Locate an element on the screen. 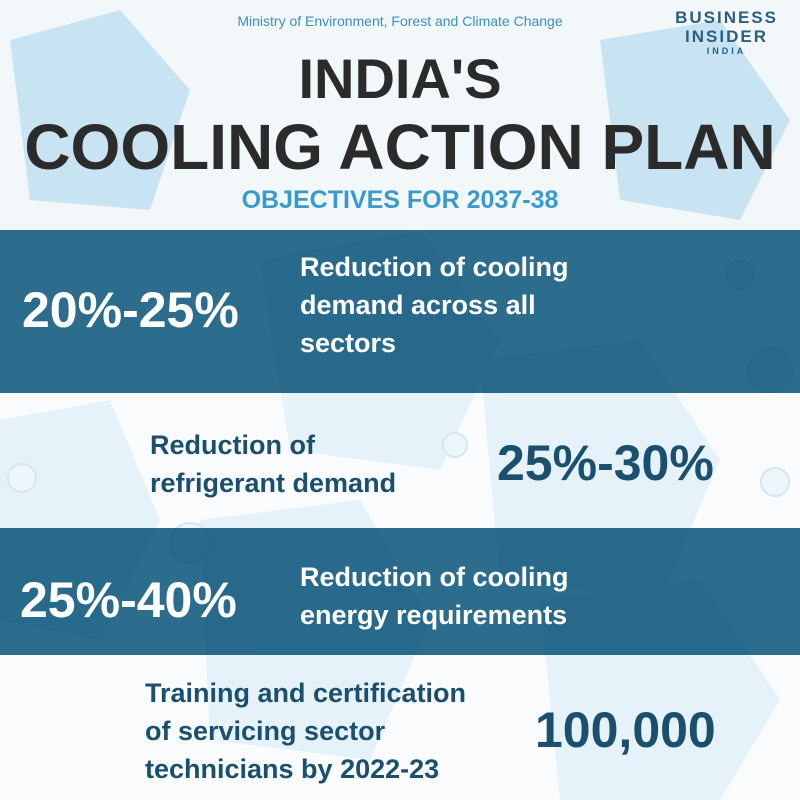  objective-description: technicians by 2022-23 is located at coordinates (292, 769).